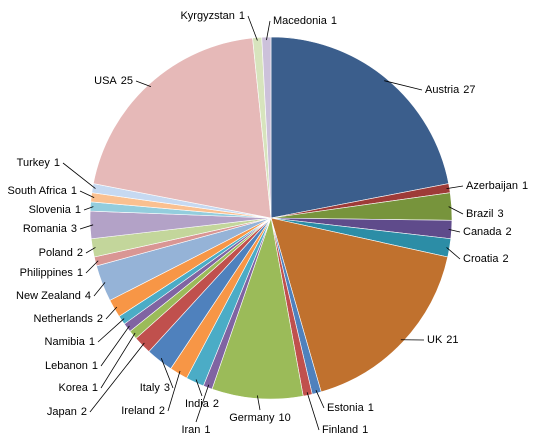 This screenshot has height=440, width=546. What do you see at coordinates (481, 259) in the screenshot?
I see `label-category: Croatia` at bounding box center [481, 259].